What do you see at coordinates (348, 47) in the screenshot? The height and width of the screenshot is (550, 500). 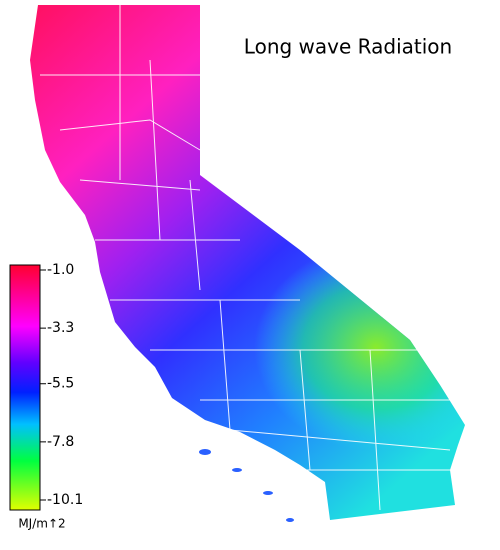 I see `map-title: Long wave Radiation` at bounding box center [348, 47].